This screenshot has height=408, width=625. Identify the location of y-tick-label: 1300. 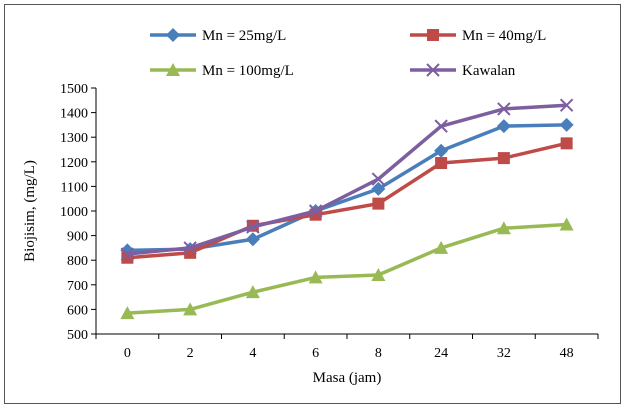
(74, 138).